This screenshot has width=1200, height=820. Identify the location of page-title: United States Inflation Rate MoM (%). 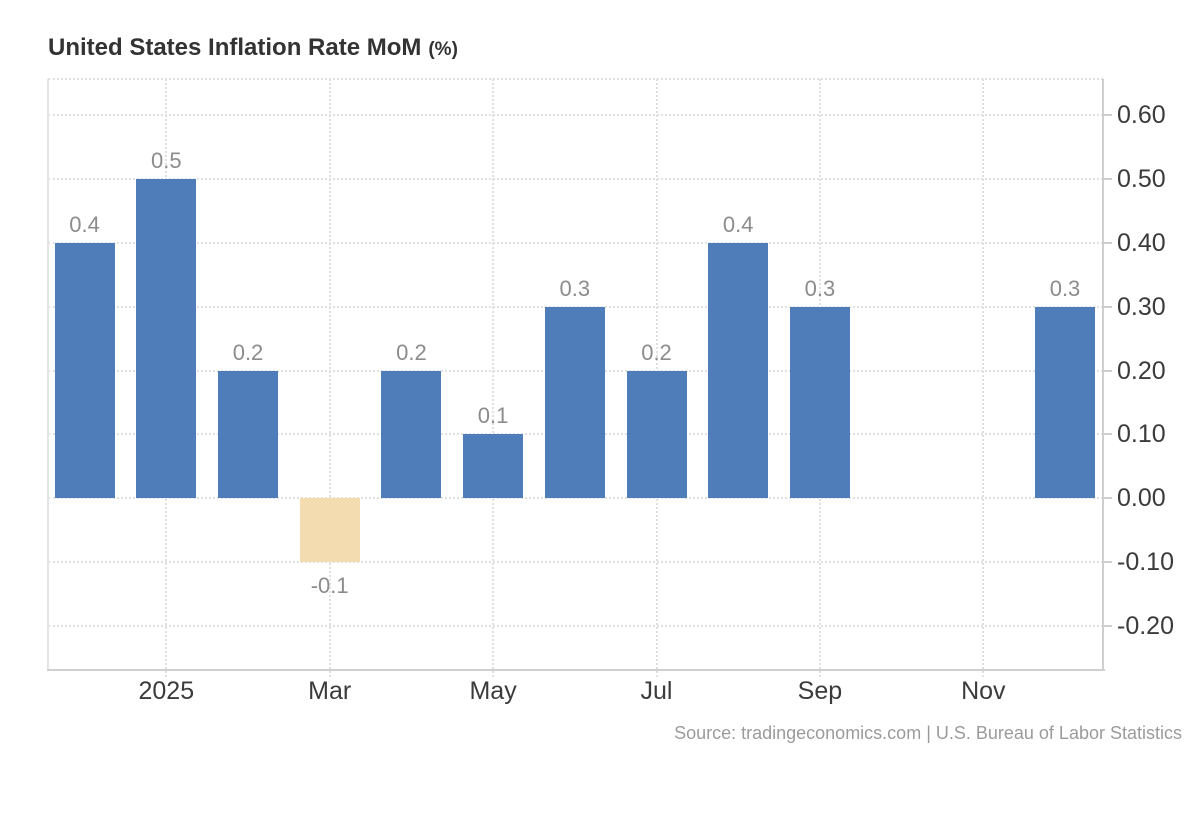
(253, 49).